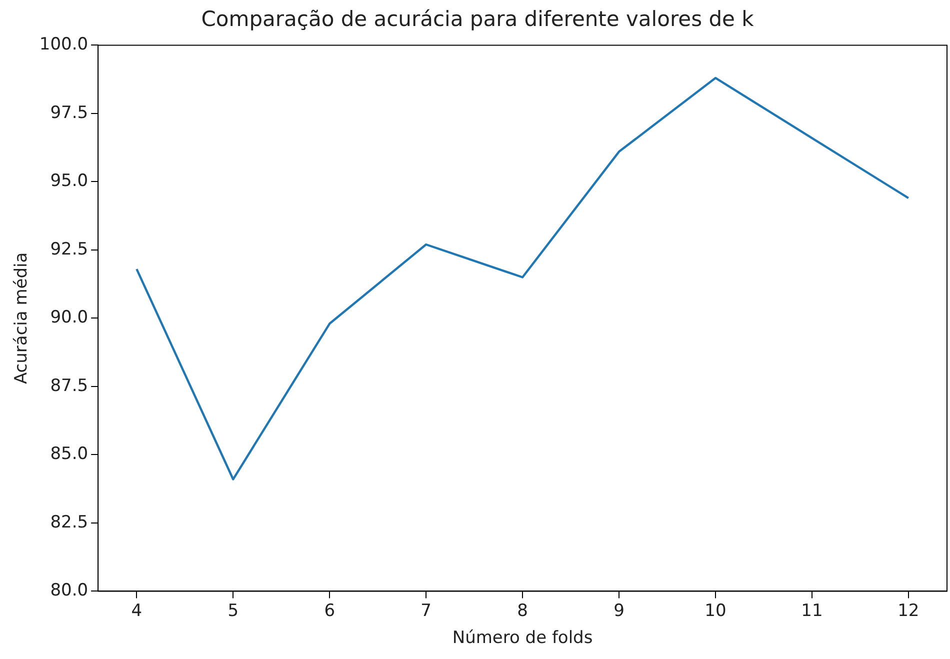 This screenshot has width=950, height=659. I want to click on y-tick-label: 92.5, so click(69, 249).